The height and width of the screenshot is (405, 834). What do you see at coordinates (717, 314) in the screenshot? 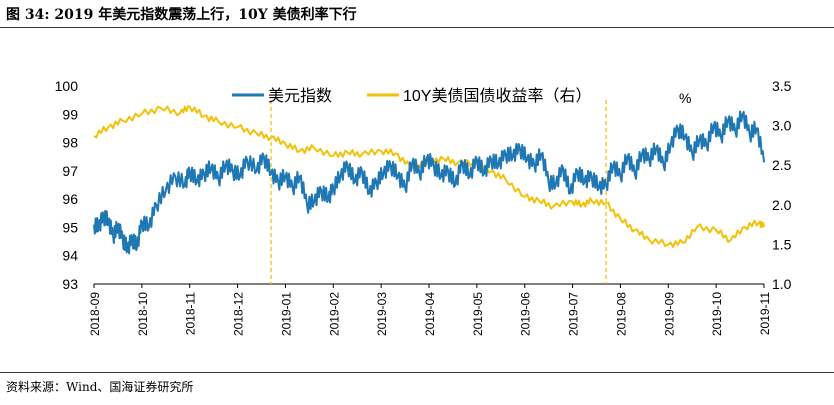
I see `x-tick-label: 2019-10` at bounding box center [717, 314].